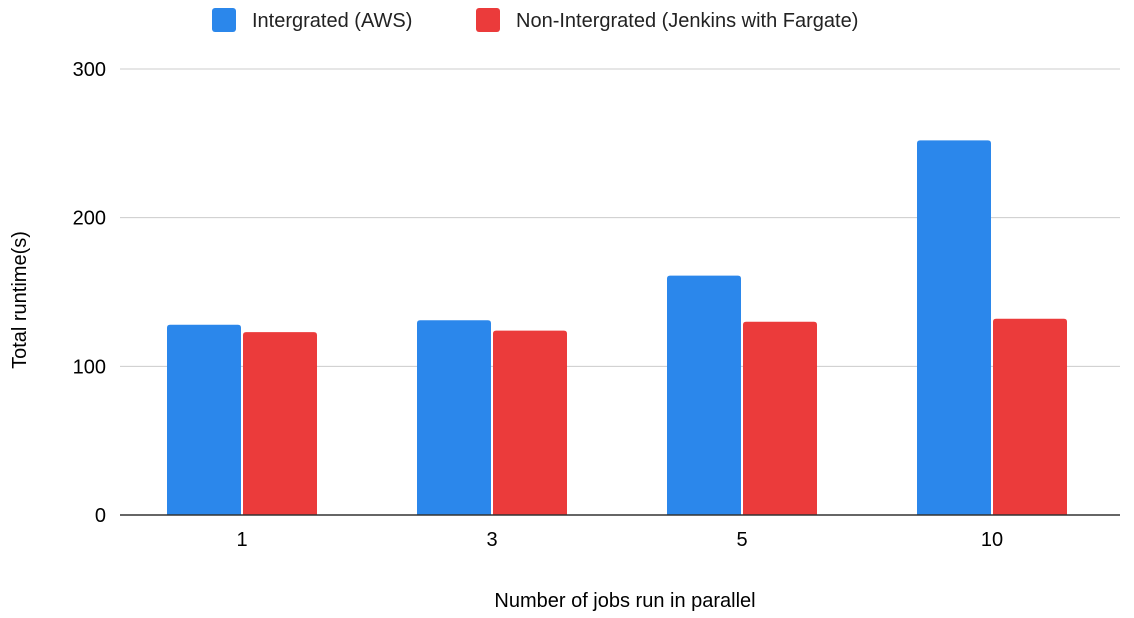  I want to click on legend-label: Non-Intergrated (Jenkins with Fargate), so click(687, 21).